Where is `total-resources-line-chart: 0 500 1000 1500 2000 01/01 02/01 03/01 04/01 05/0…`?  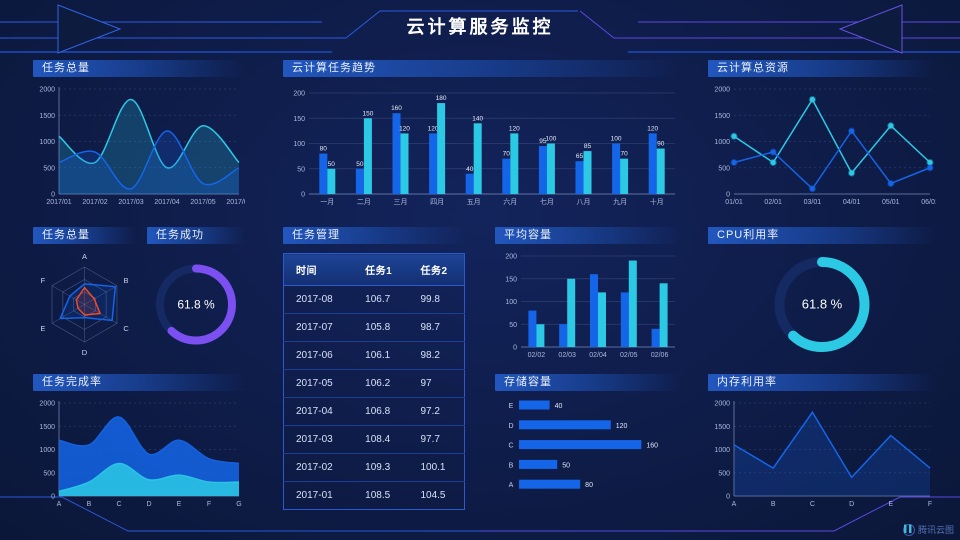
total-resources-line-chart: 0 500 1000 1500 2000 01/01 02/01 03/01 04/01 05/0… is located at coordinates (822, 142).